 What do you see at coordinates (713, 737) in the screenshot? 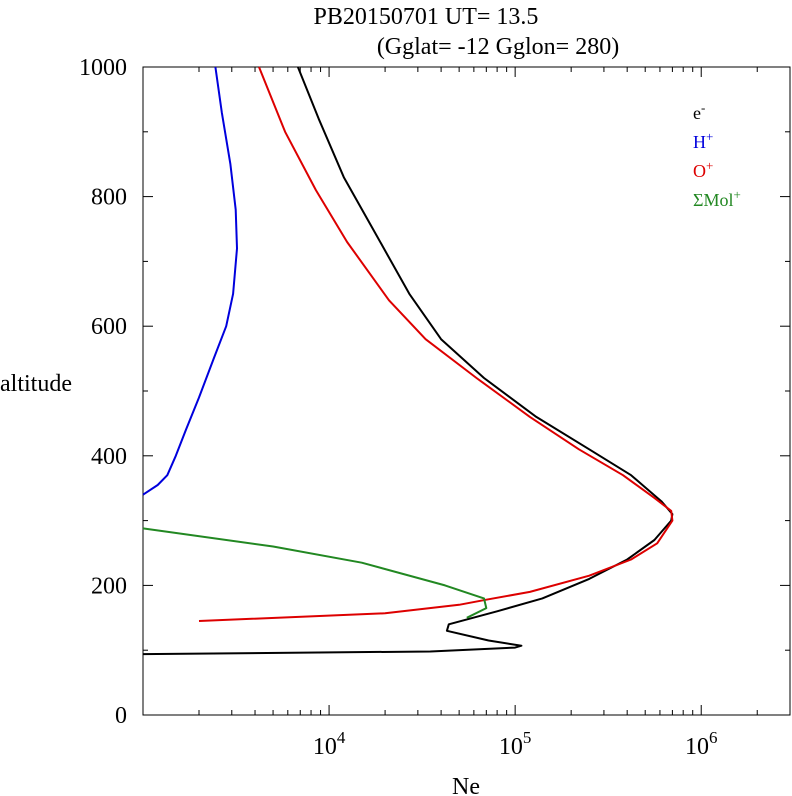
I see `x-tick-exponent: 6` at bounding box center [713, 737].